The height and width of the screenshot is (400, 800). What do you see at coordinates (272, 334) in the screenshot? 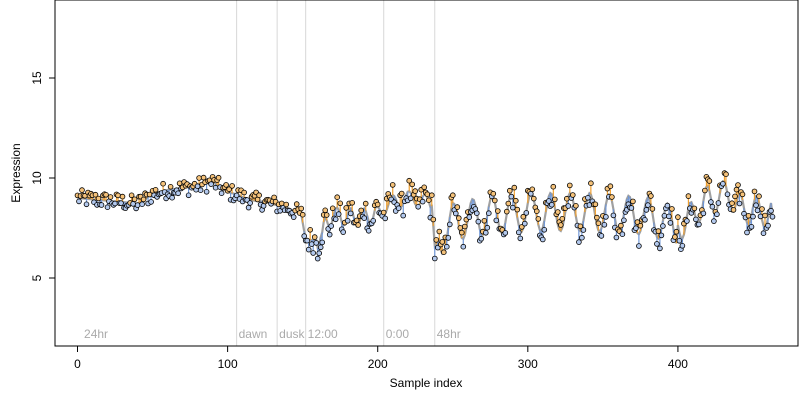
I see `annotation-labels: 24hr dawn dusk 12:00 0:00 48hr` at bounding box center [272, 334].